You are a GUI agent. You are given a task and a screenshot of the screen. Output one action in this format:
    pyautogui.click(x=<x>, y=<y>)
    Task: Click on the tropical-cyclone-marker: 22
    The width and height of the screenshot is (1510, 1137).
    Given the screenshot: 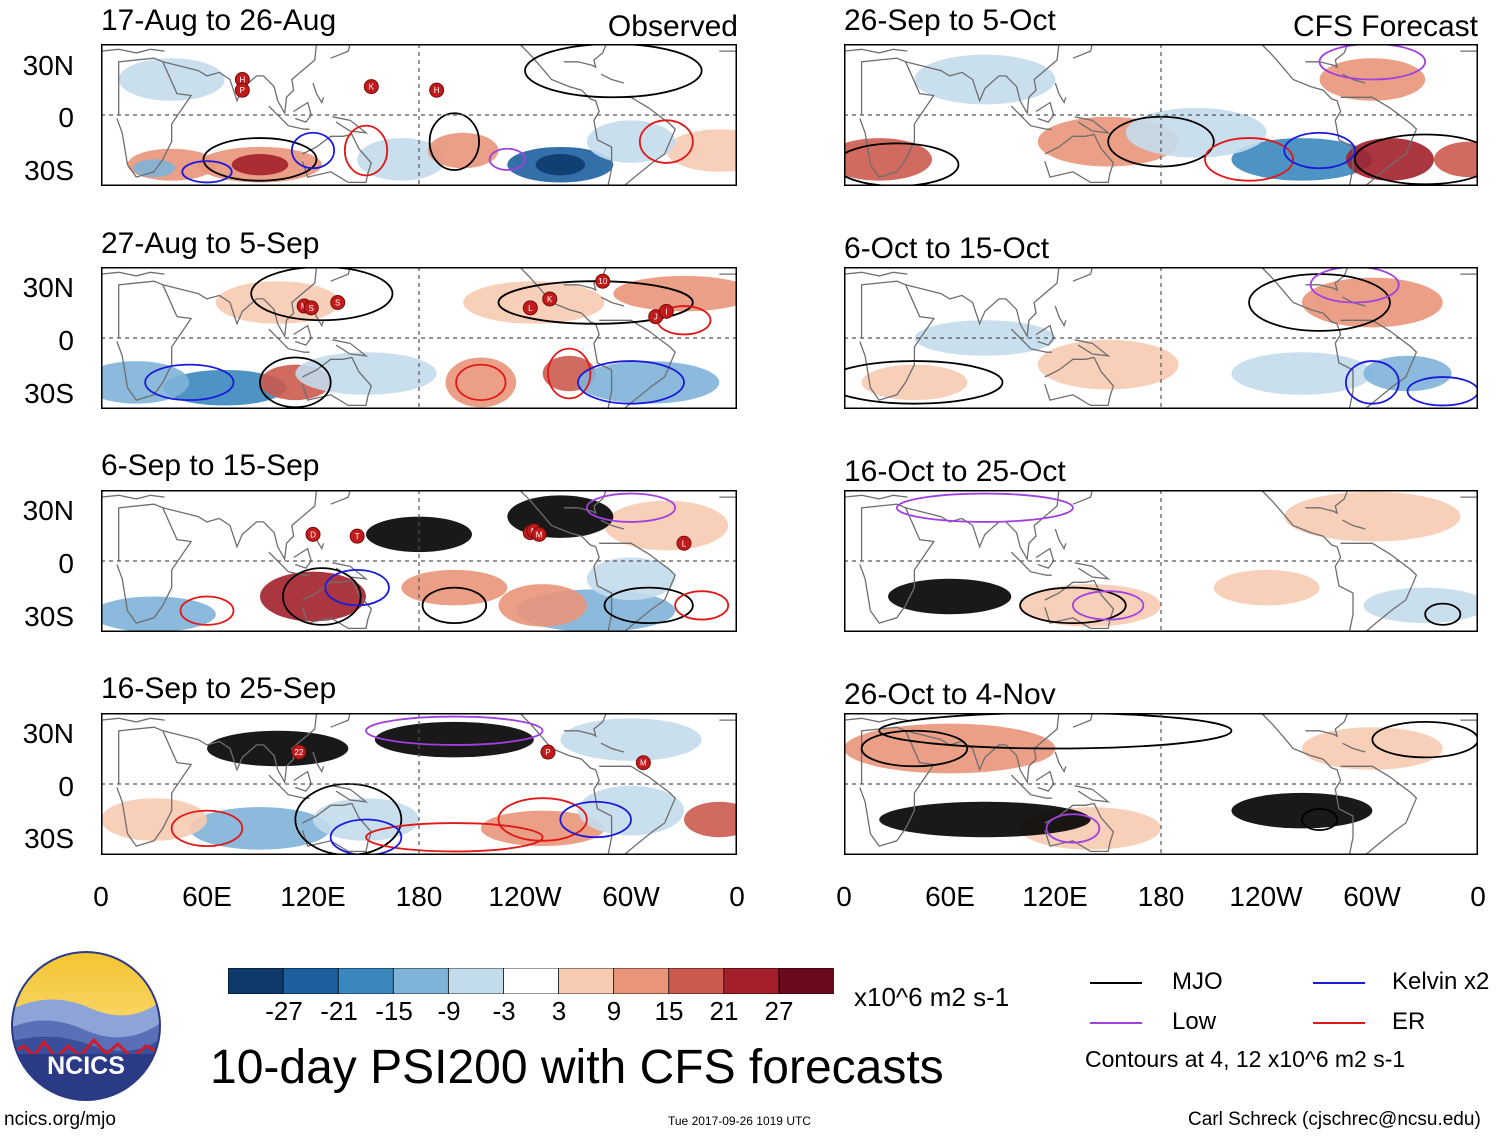 What is the action you would take?
    pyautogui.click(x=299, y=752)
    